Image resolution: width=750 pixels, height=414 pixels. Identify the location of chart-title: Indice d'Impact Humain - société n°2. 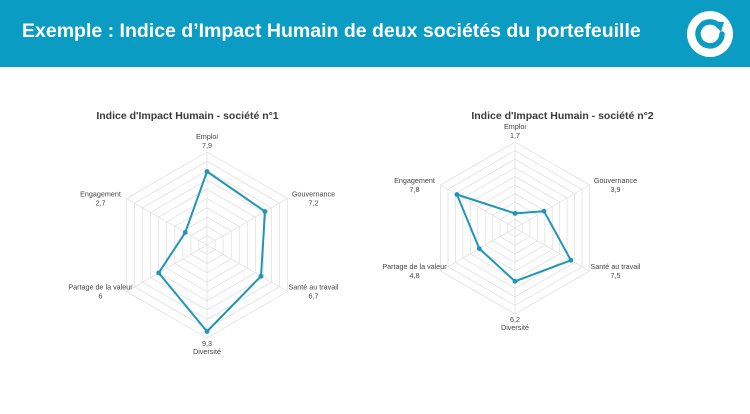
(562, 116).